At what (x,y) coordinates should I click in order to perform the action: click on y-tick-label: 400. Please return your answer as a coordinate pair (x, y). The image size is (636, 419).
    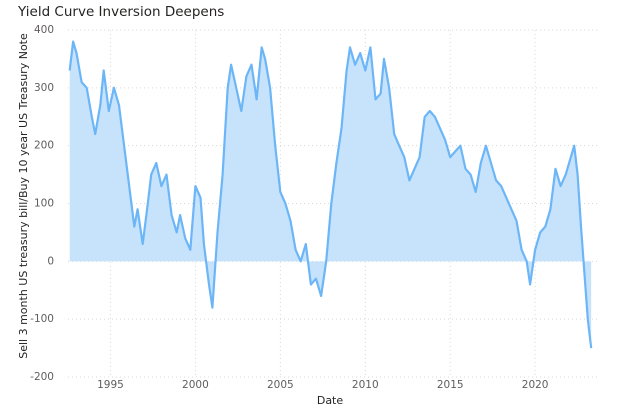
    Looking at the image, I should click on (44, 30).